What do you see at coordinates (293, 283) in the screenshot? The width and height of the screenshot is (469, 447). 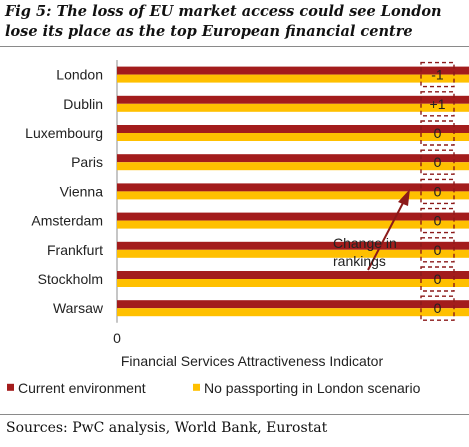 I see `bar-no-passporting-stockholm` at bounding box center [293, 283].